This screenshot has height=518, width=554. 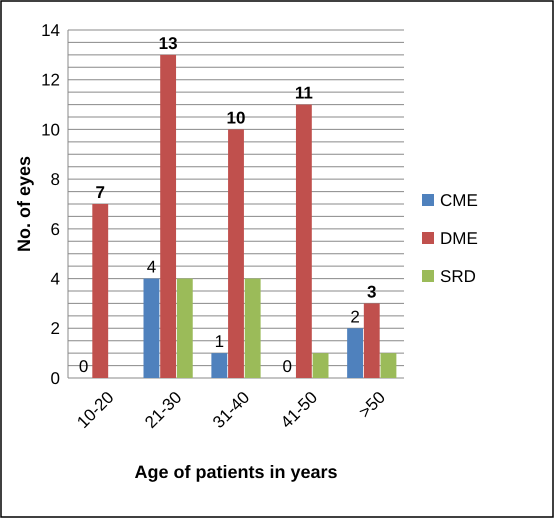 I want to click on data-label: 1, so click(x=219, y=342).